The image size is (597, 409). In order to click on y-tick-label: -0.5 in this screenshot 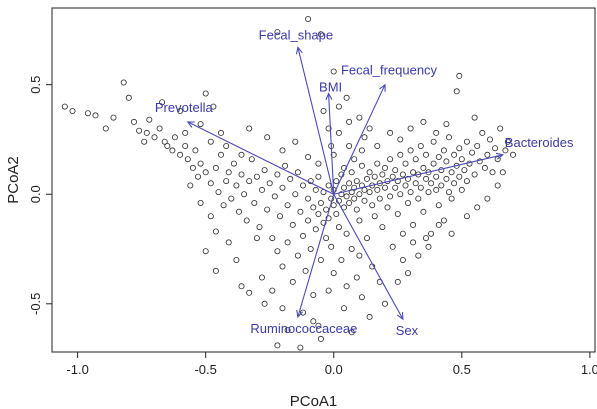, I will do `click(35, 304)`.